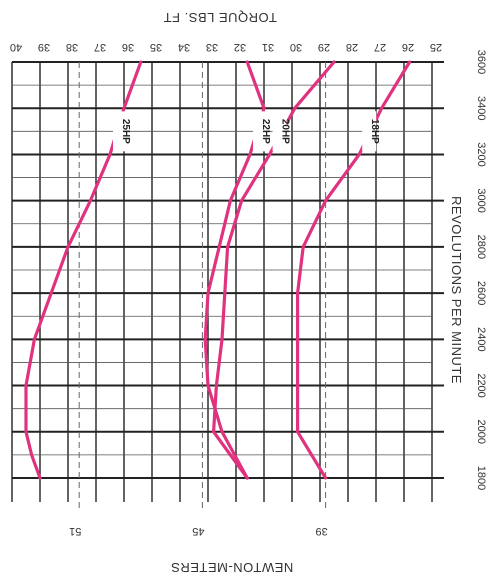  Describe the element at coordinates (481, 385) in the screenshot. I see `rpm-tick-label: 2200` at that location.